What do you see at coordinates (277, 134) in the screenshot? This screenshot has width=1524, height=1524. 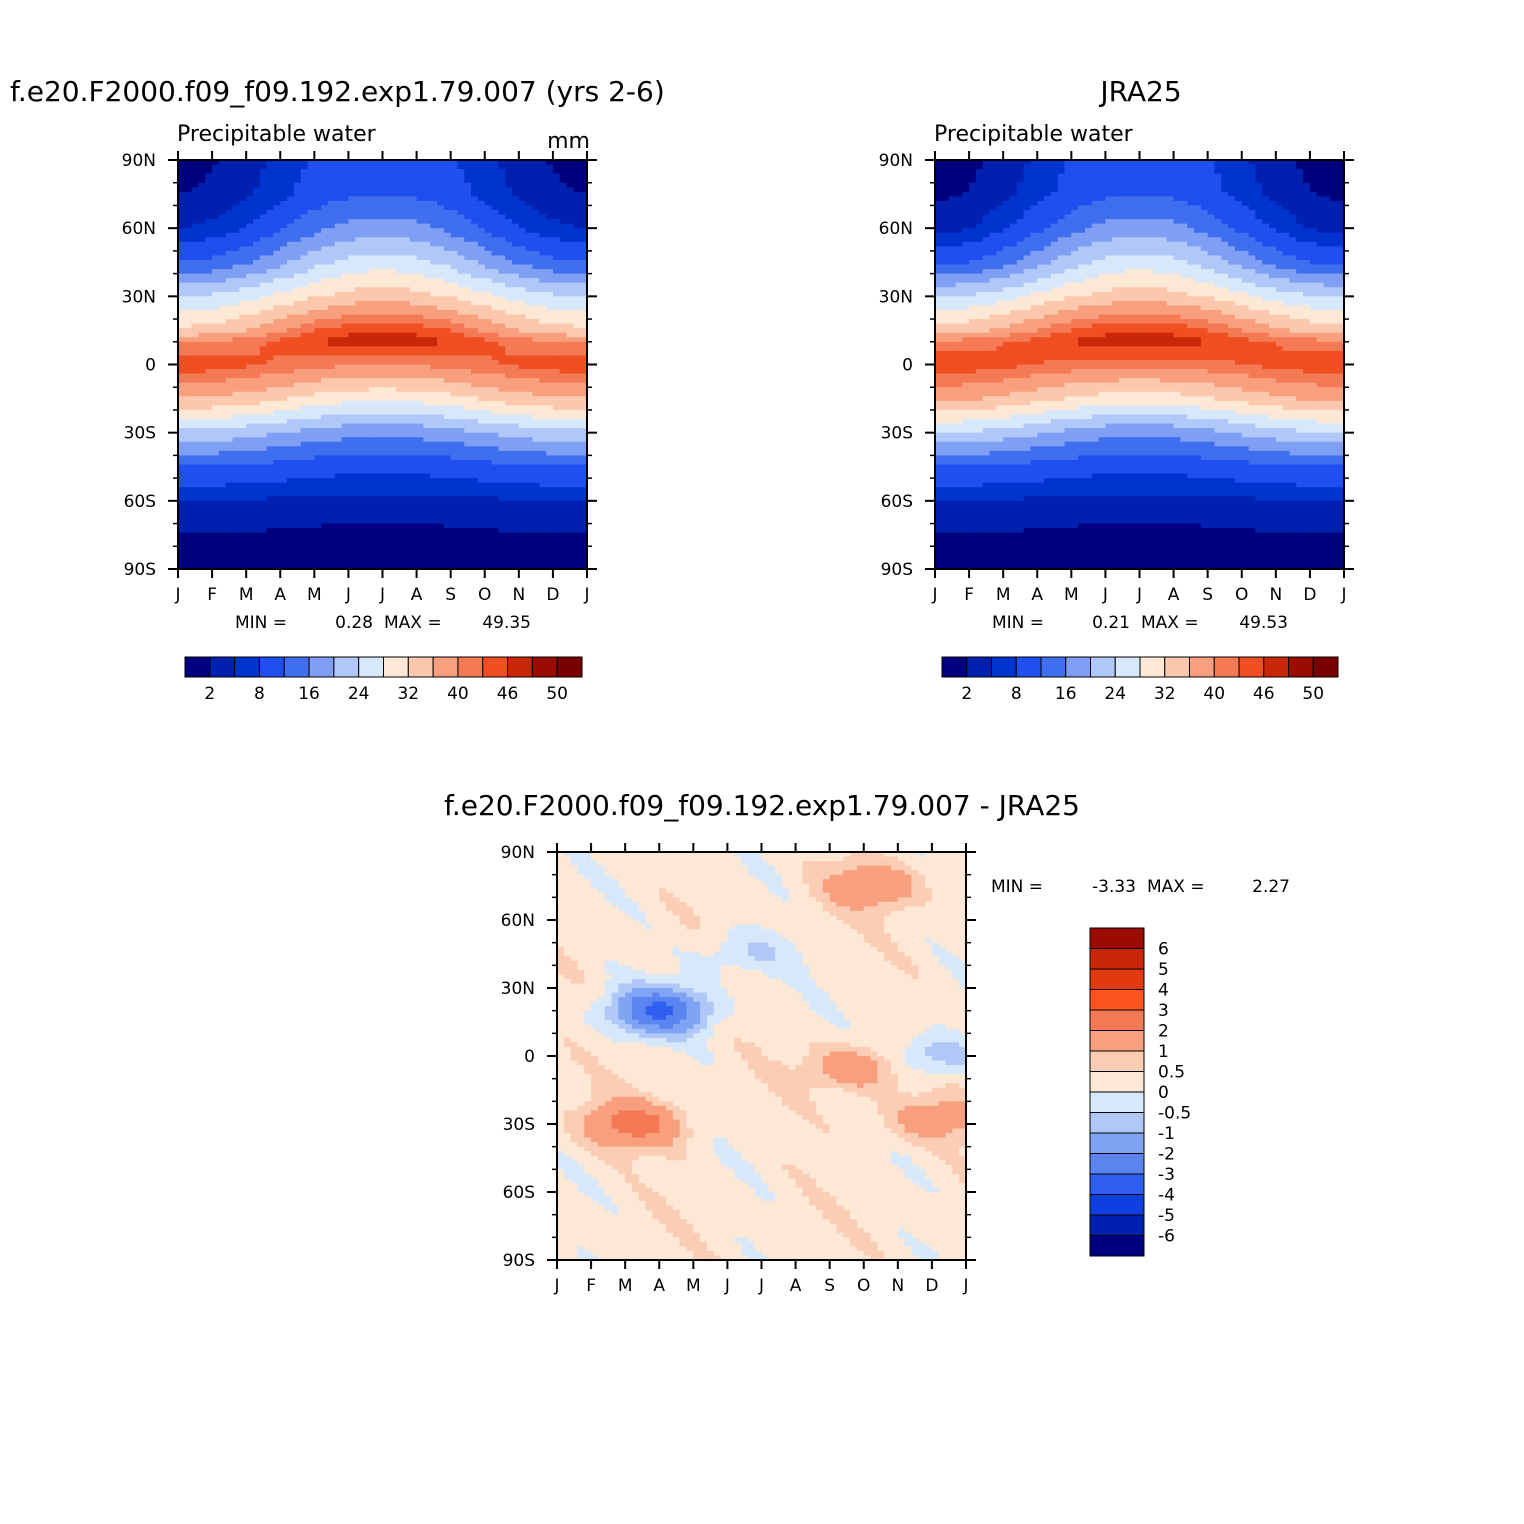 I see `panel-left-subtitle: Precipitable water` at bounding box center [277, 134].